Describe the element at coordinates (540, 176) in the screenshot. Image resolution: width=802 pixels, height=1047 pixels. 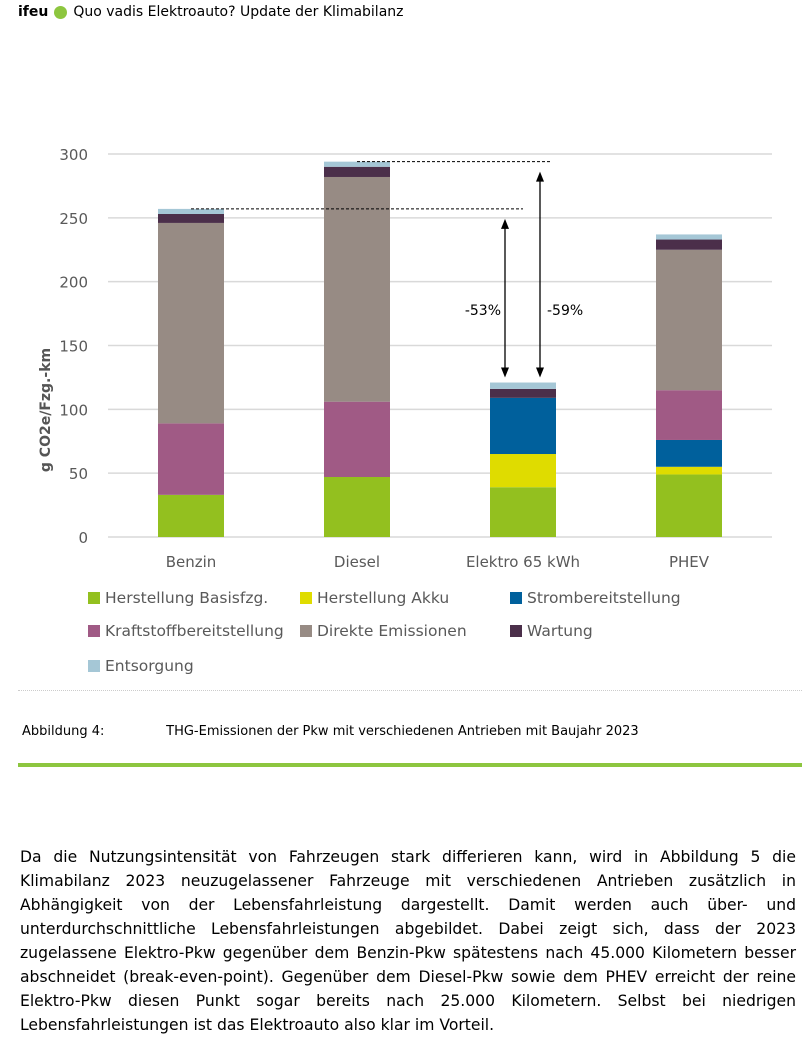
I see `arrow-59-head-up` at that location.